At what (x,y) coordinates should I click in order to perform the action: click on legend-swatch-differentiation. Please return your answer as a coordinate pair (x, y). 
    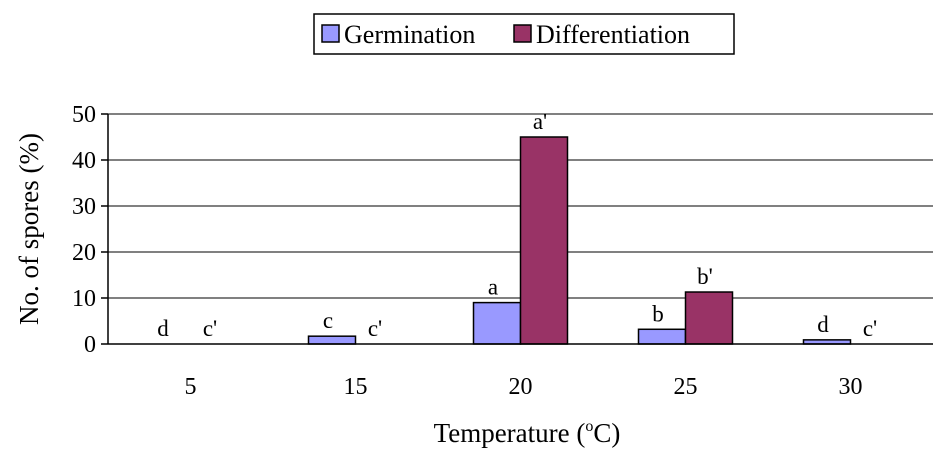
    Looking at the image, I should click on (522, 33).